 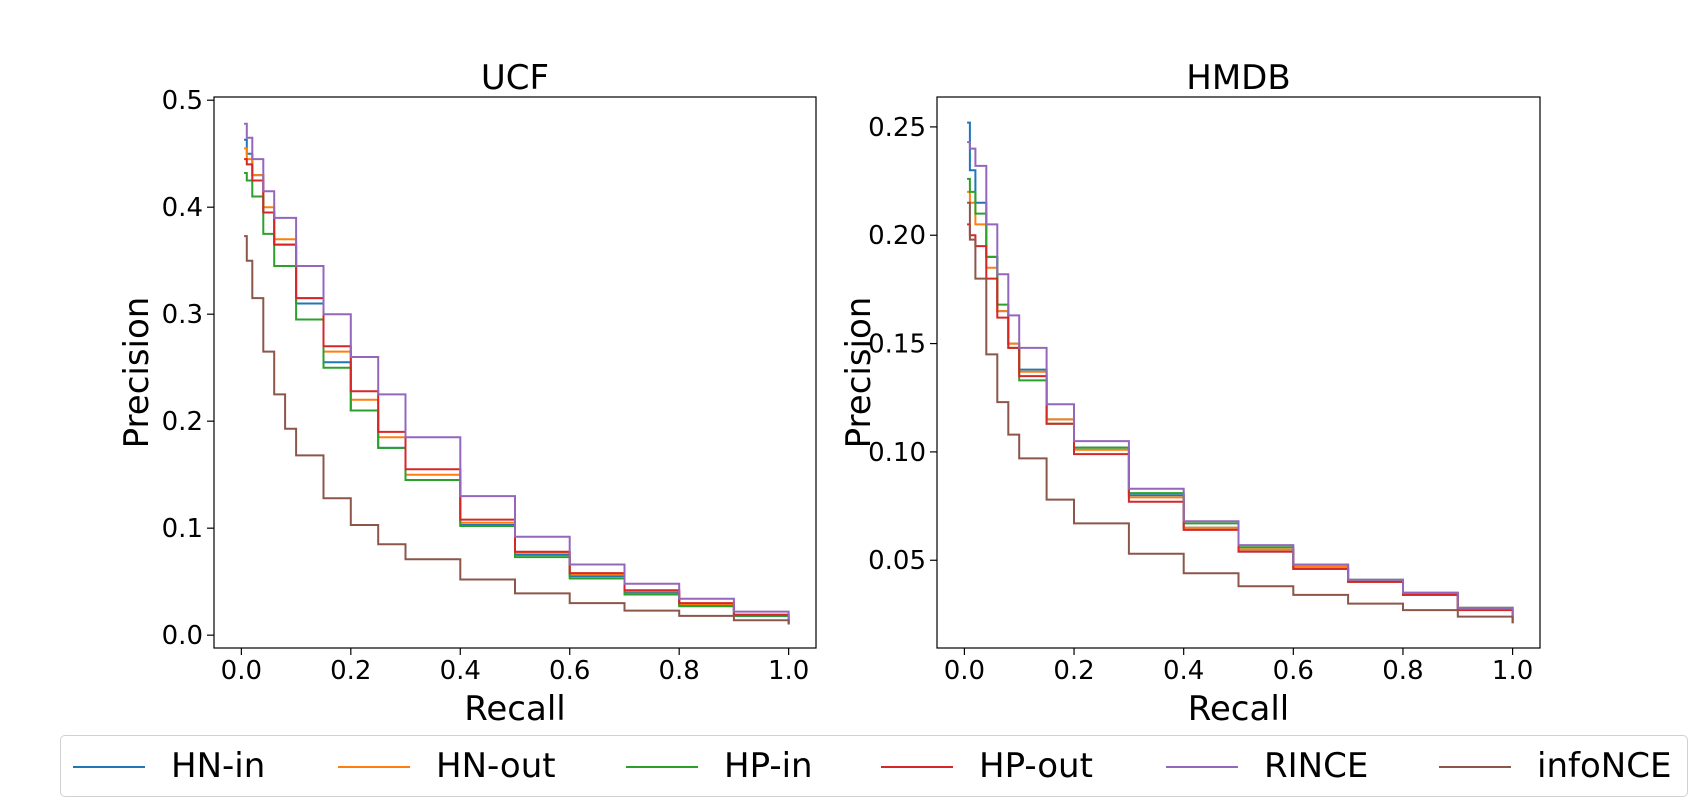 What do you see at coordinates (897, 345) in the screenshot?
I see `y-tick-label: 0.15` at bounding box center [897, 345].